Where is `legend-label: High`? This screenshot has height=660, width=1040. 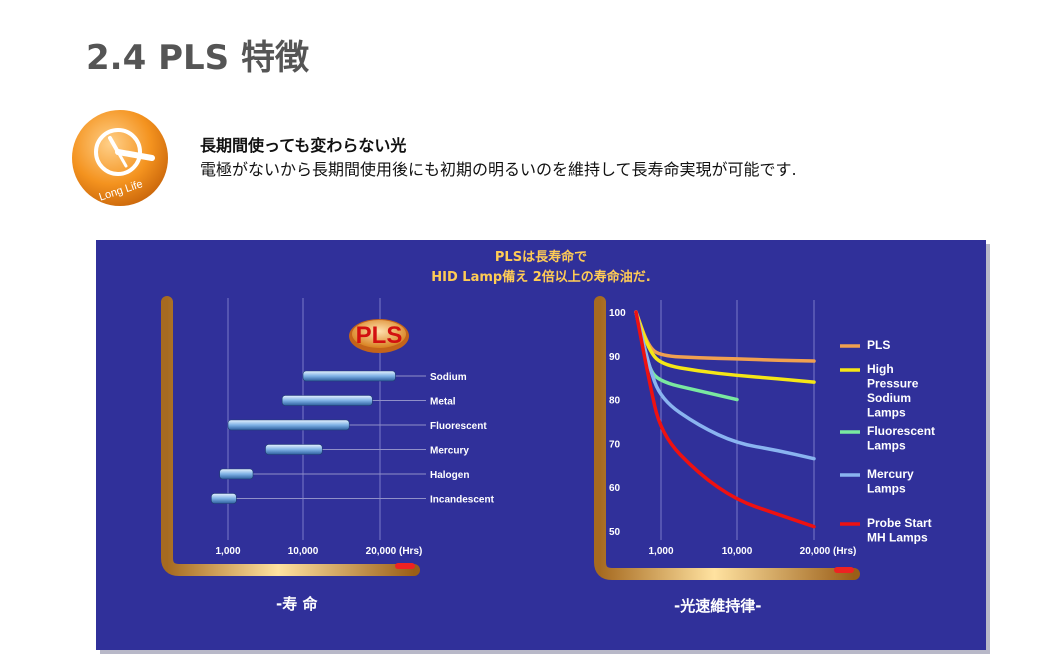 legend-label: High is located at coordinates (880, 369).